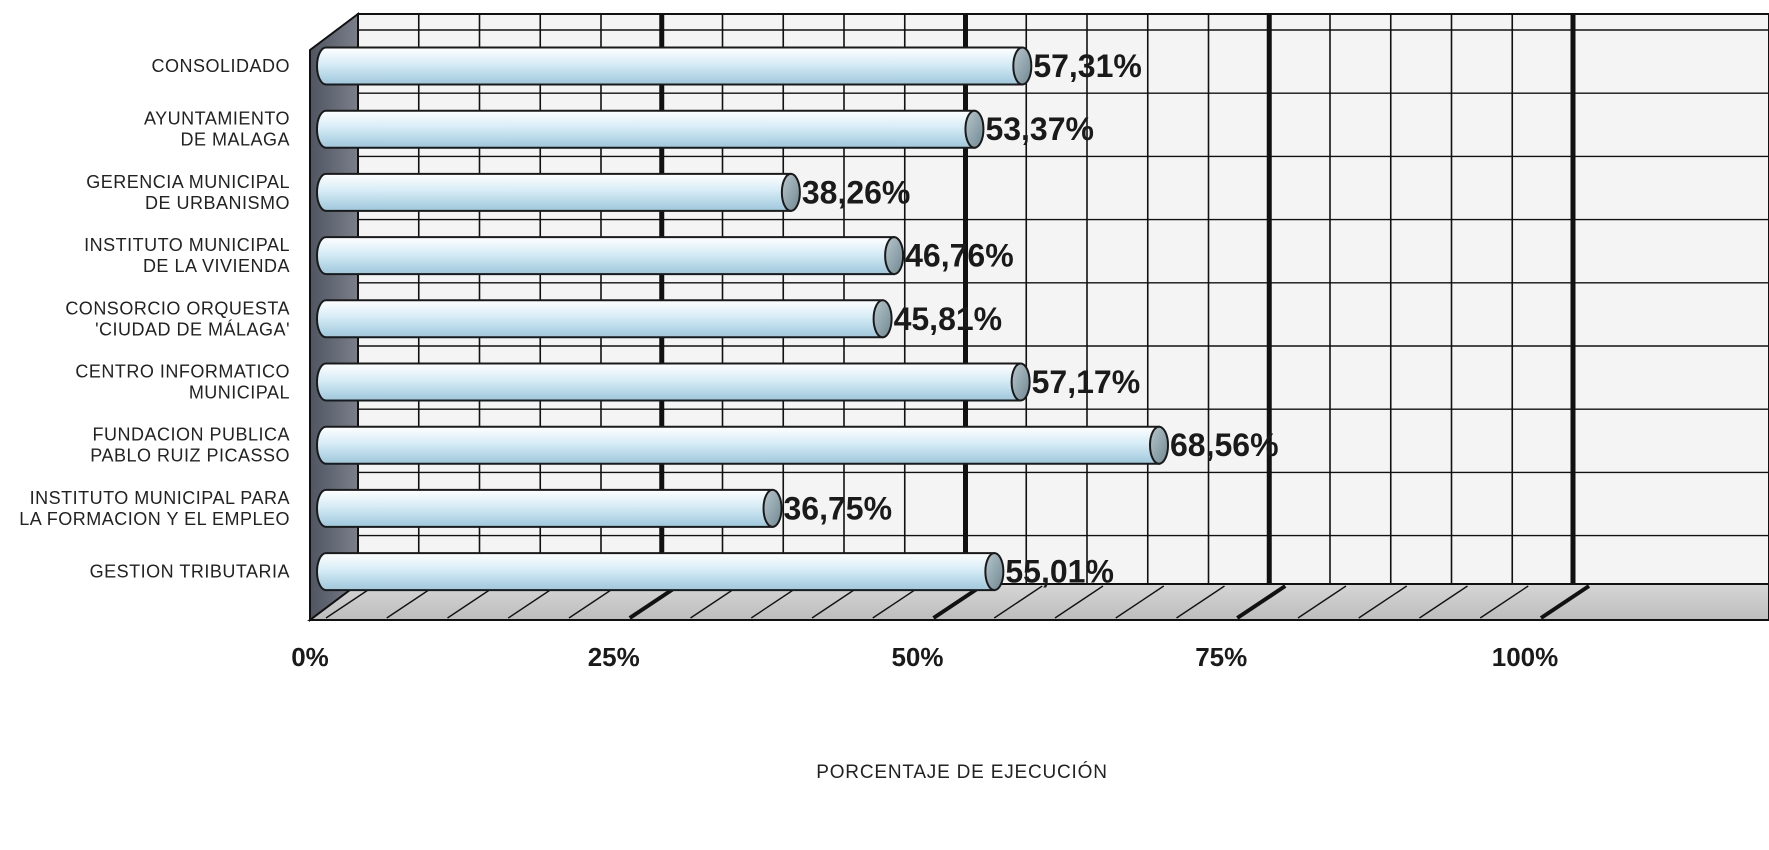 Image resolution: width=1769 pixels, height=850 pixels. I want to click on category-label: DE LA VIVIENDA, so click(216, 266).